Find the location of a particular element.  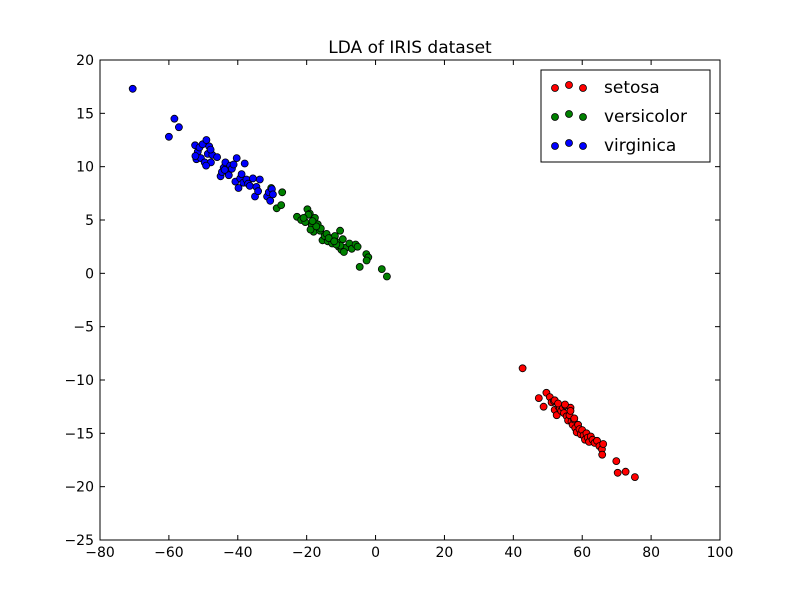

y-tick-label: 5 is located at coordinates (89, 221).